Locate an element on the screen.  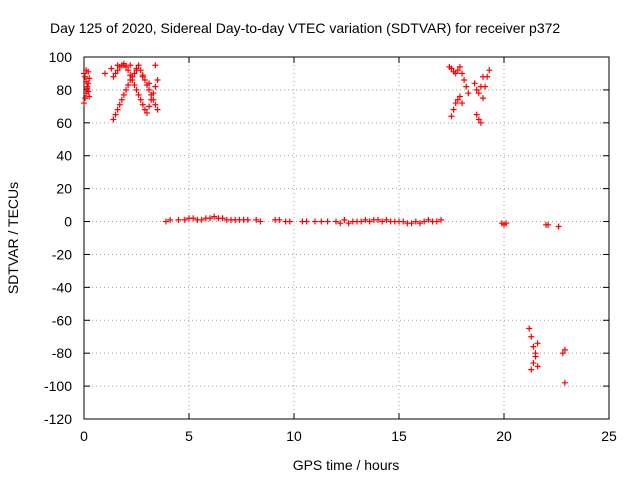
x-axis-label: GPS time / hours is located at coordinates (346, 465).